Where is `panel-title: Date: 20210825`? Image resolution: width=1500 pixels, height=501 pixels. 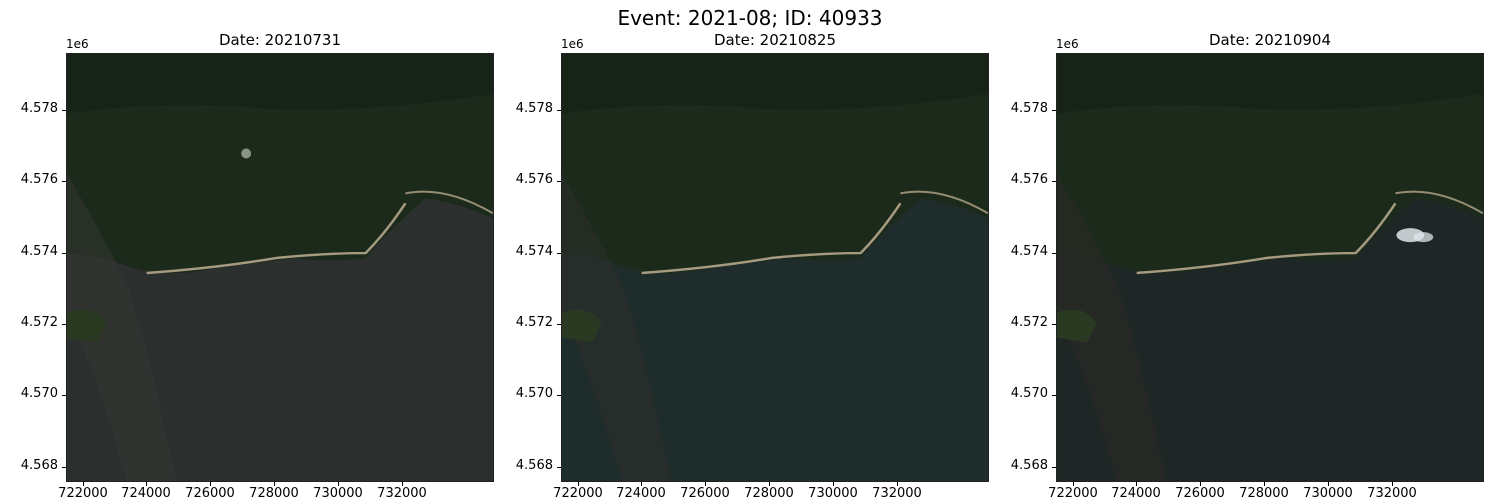 panel-title: Date: 20210825 is located at coordinates (775, 40).